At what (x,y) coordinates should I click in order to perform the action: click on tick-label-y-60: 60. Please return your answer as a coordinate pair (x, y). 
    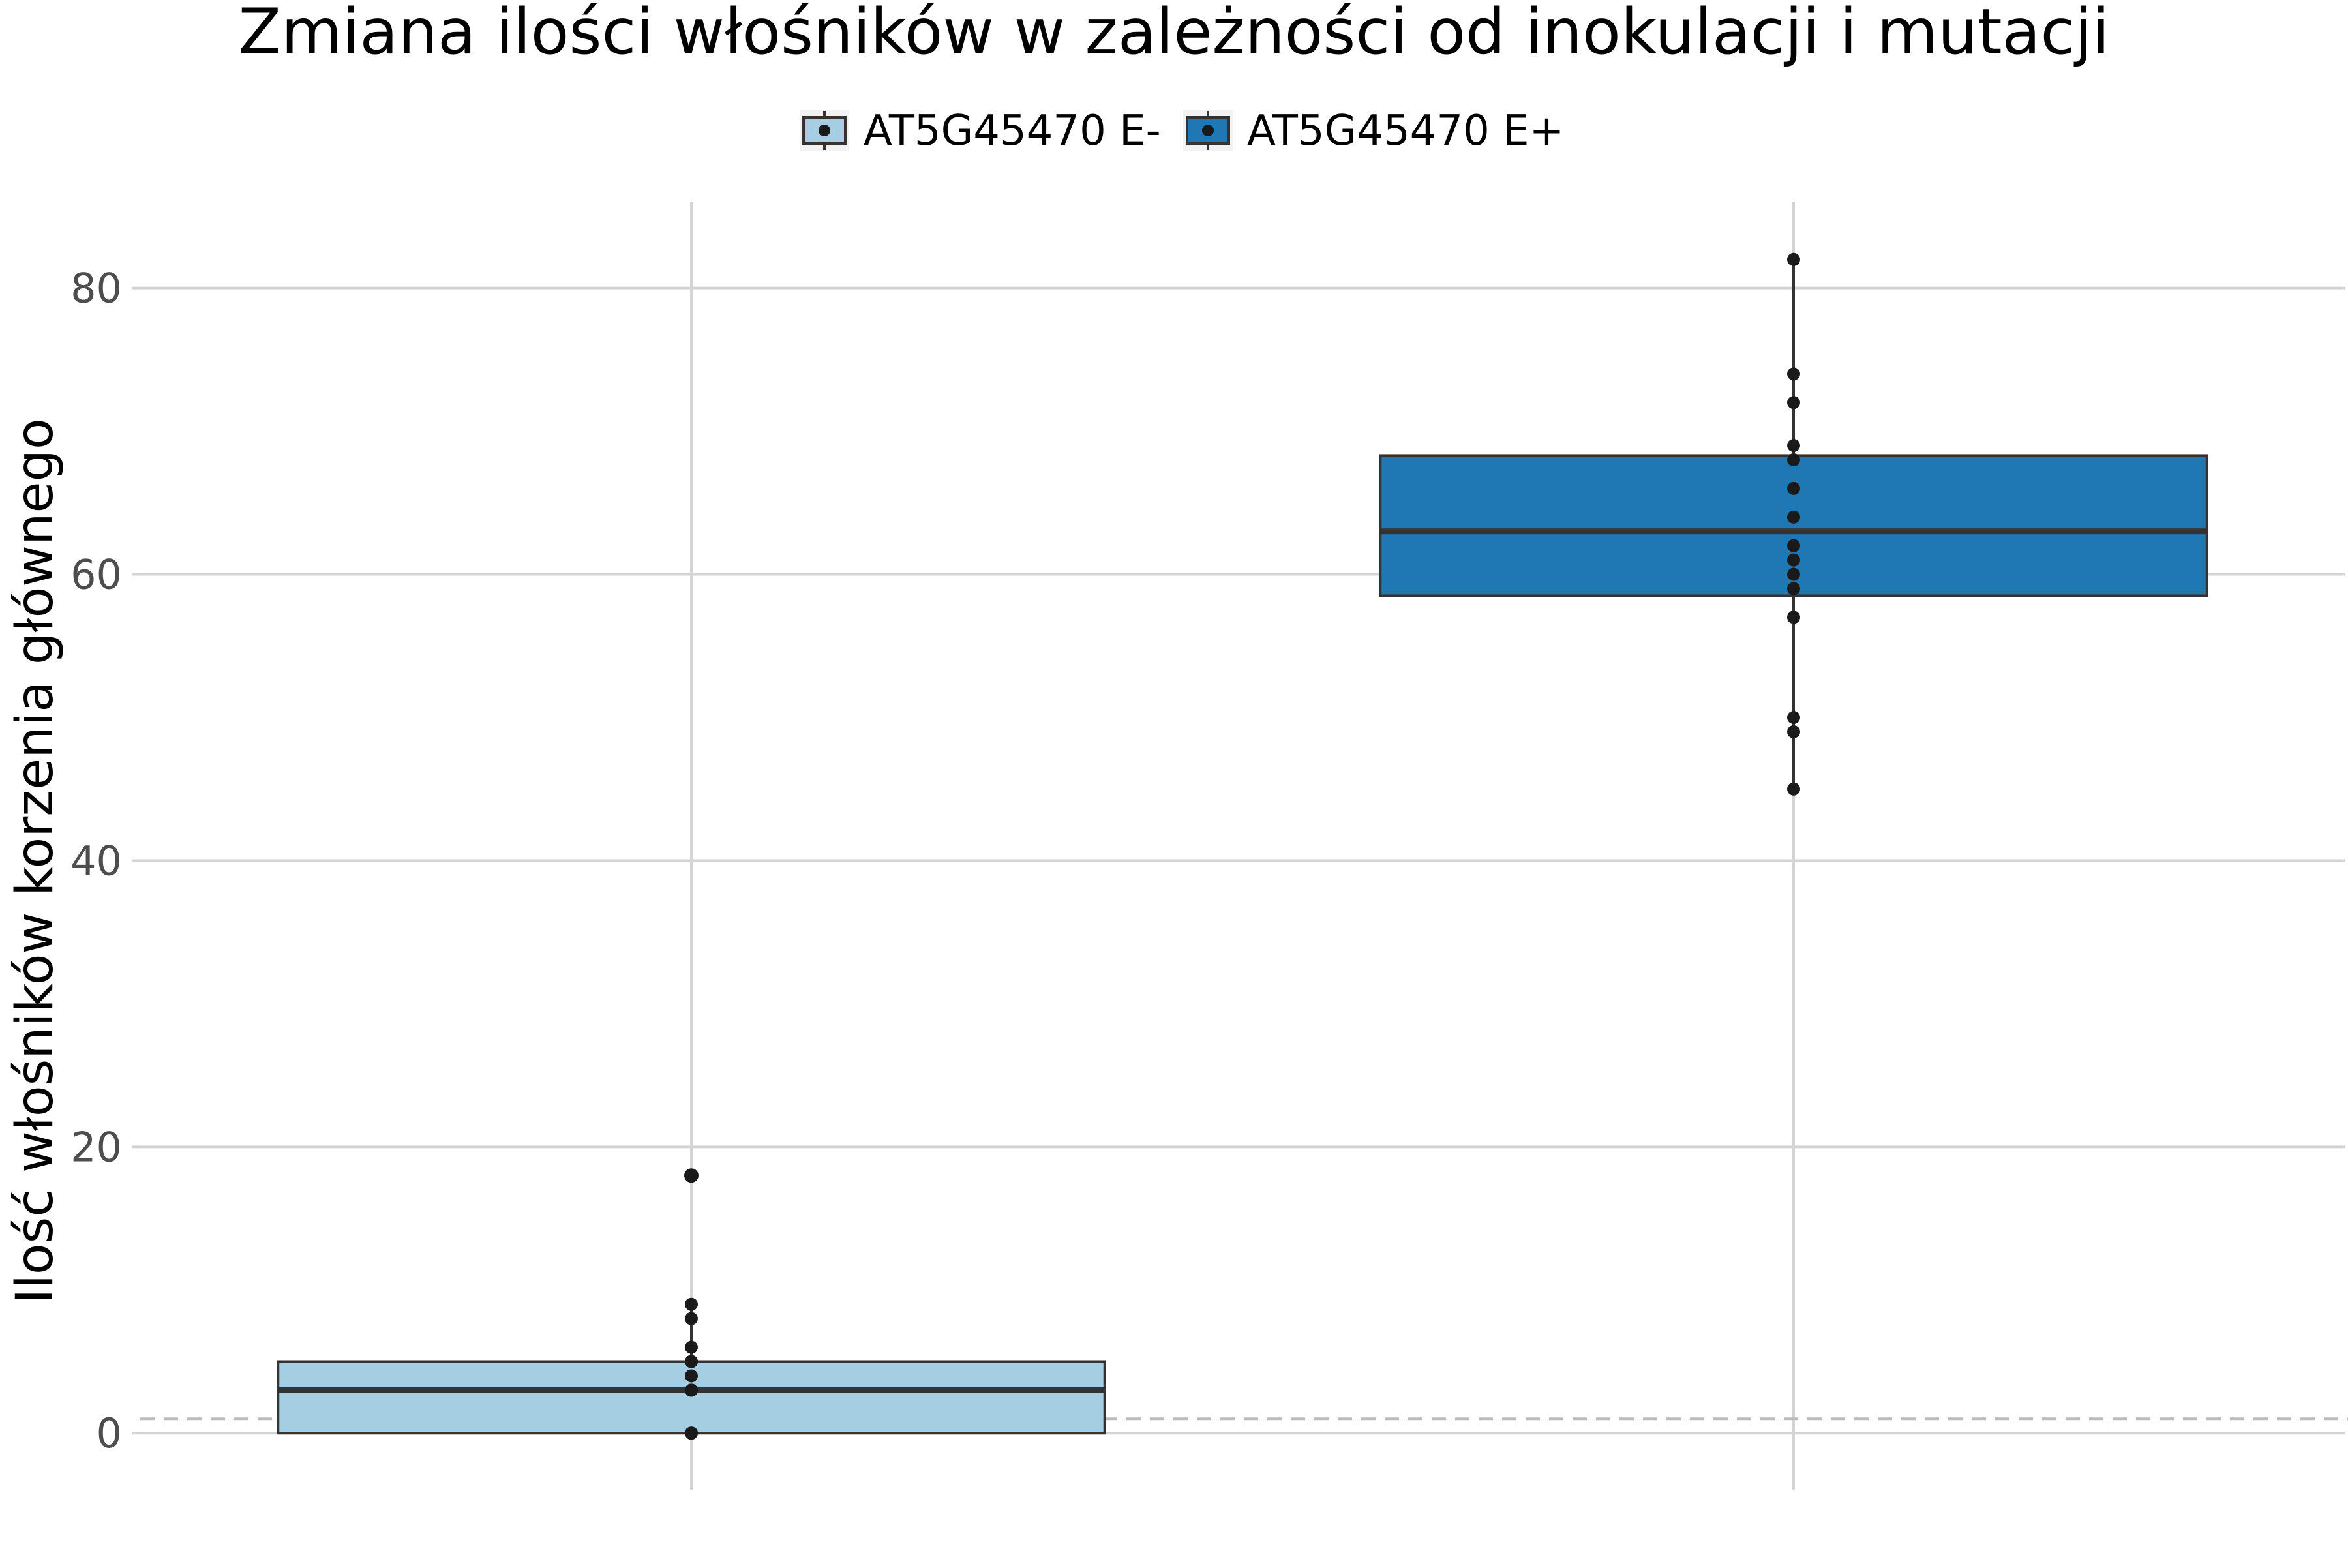
    Looking at the image, I should click on (96, 575).